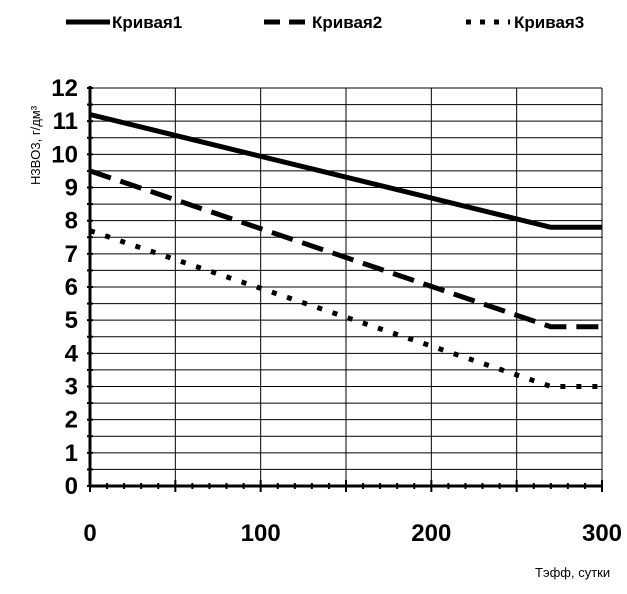 This screenshot has width=627, height=594. What do you see at coordinates (71, 320) in the screenshot?
I see `y-tick-label: 5` at bounding box center [71, 320].